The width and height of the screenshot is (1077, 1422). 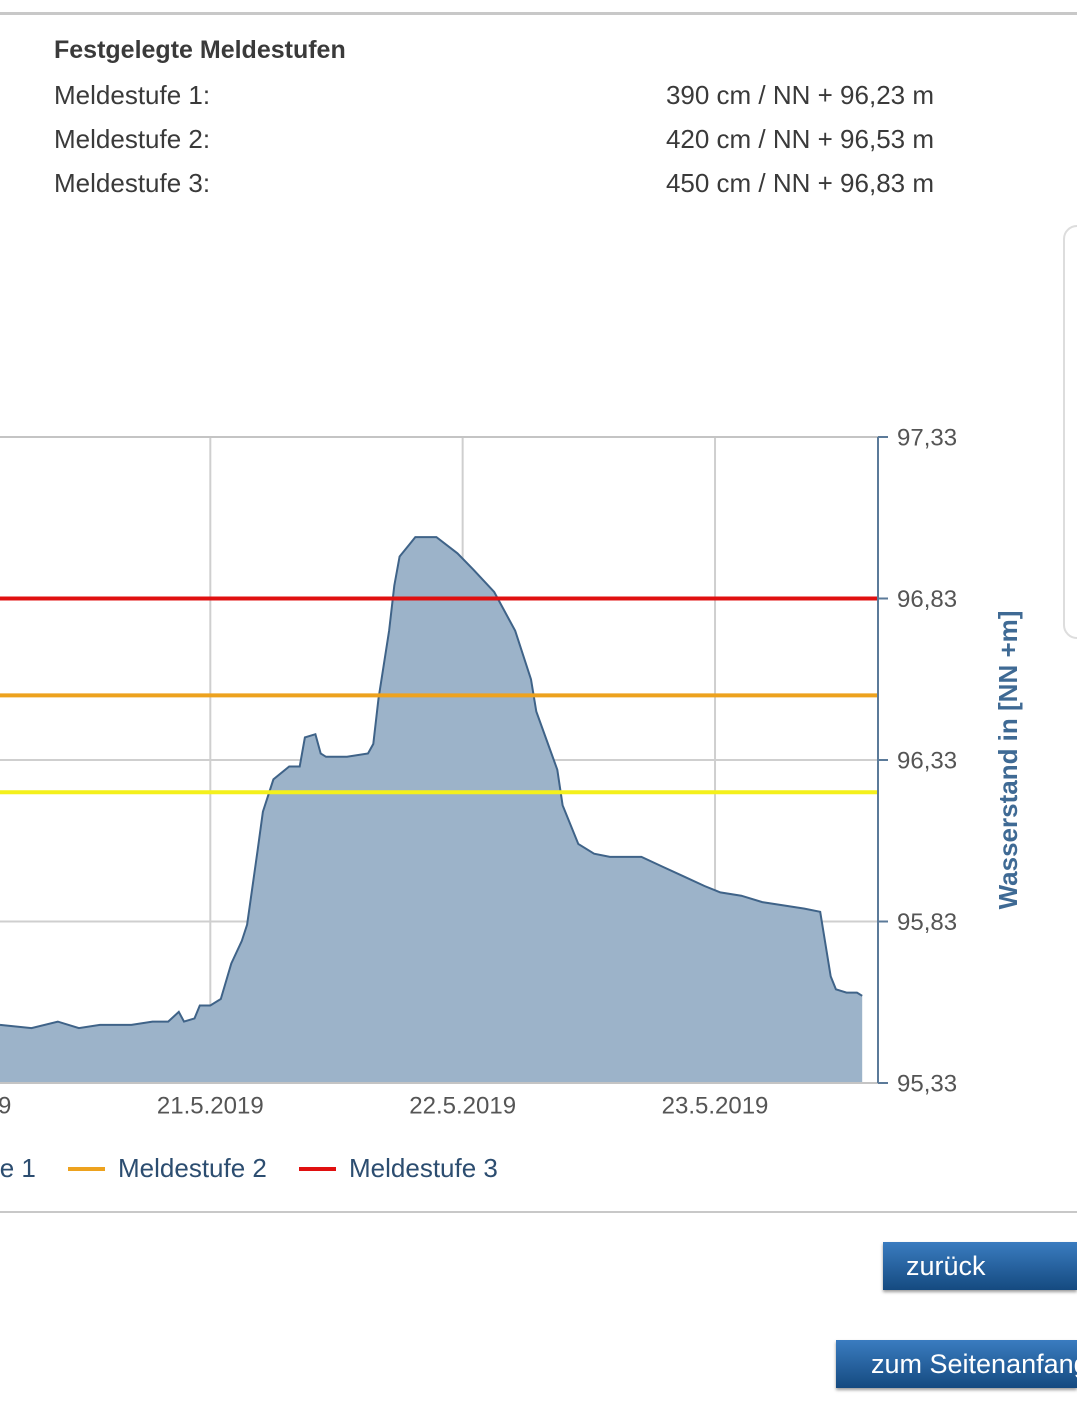 I want to click on y-tick-label: 97,33, so click(x=927, y=437).